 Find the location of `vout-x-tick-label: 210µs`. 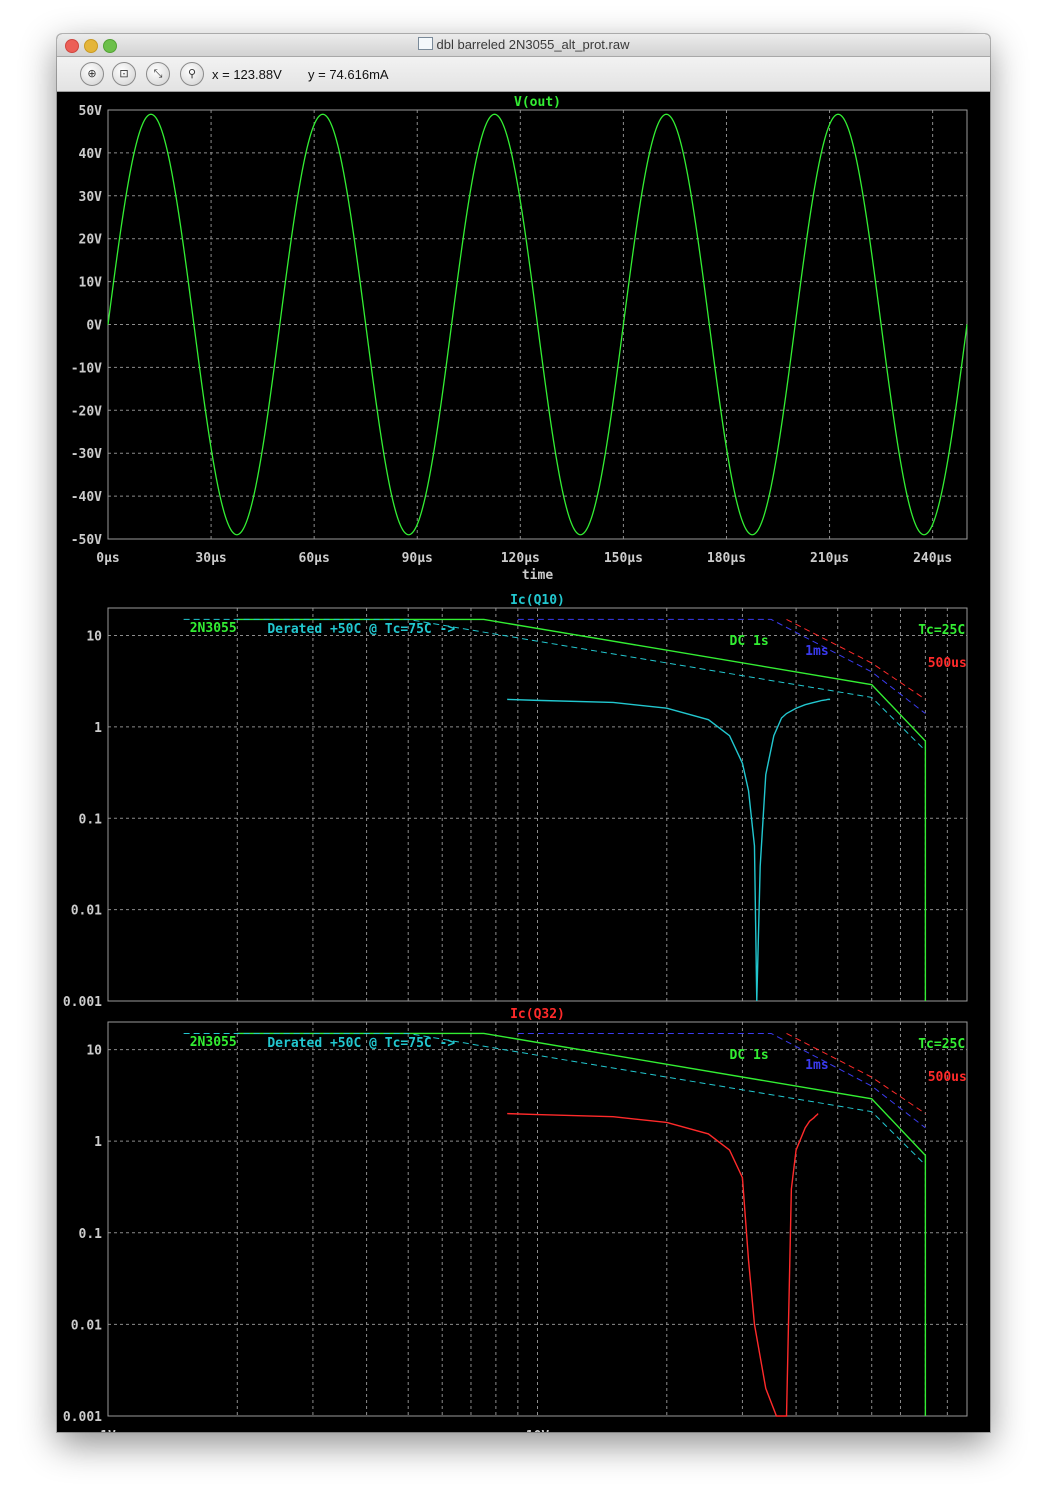

vout-x-tick-label: 210µs is located at coordinates (829, 558).